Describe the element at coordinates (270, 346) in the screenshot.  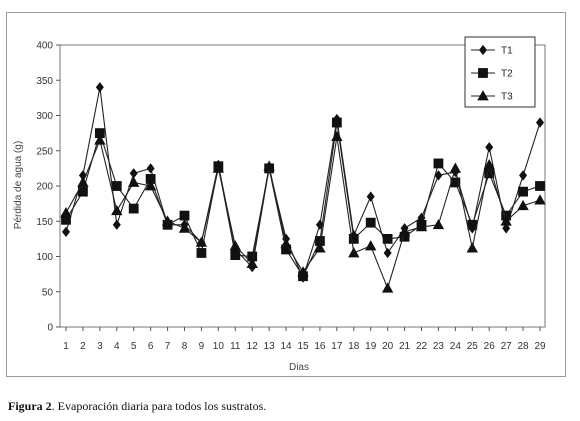
I see `x-tick-label: 13` at that location.